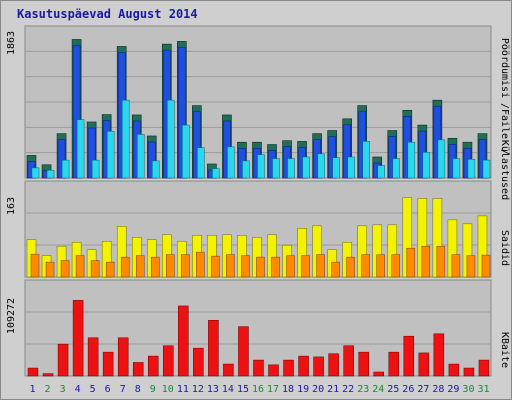 The height and width of the screenshot is (400, 512). What do you see at coordinates (504, 68) in the screenshot?
I see `legend-poordumisi: Pöördumisi` at bounding box center [504, 68].